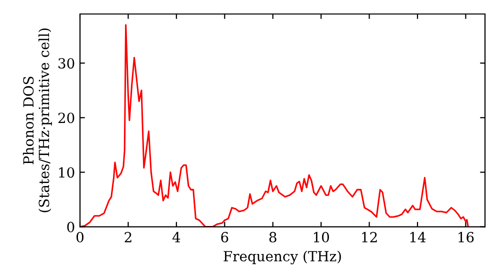 The image size is (500, 280). What do you see at coordinates (66, 118) in the screenshot?
I see `y-tick-label: 20` at bounding box center [66, 118].